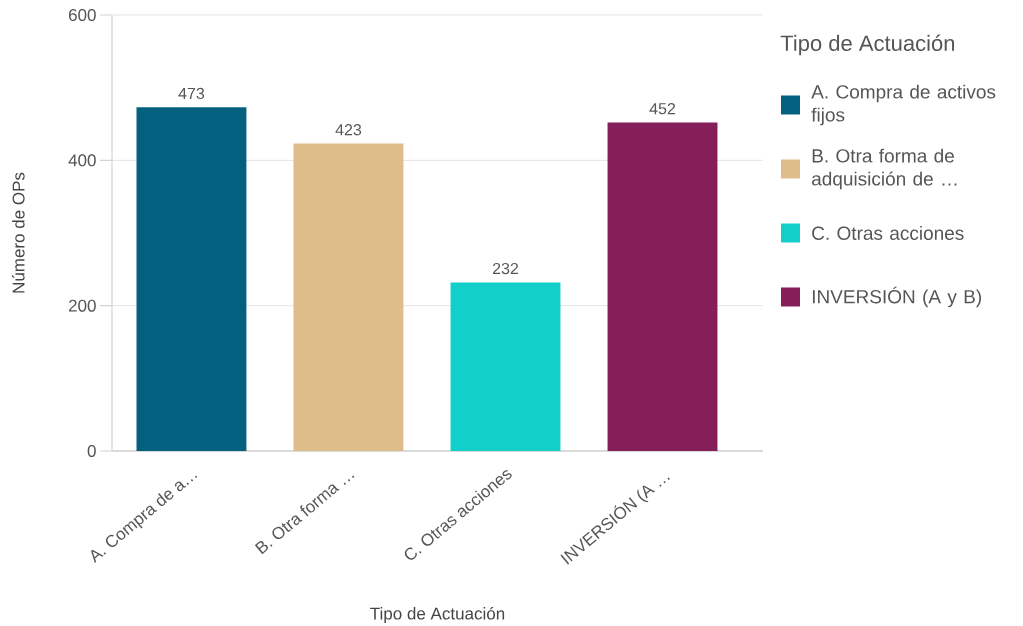 The height and width of the screenshot is (626, 1023). What do you see at coordinates (867, 45) in the screenshot?
I see `legend-title: Tipo de Actuación` at bounding box center [867, 45].